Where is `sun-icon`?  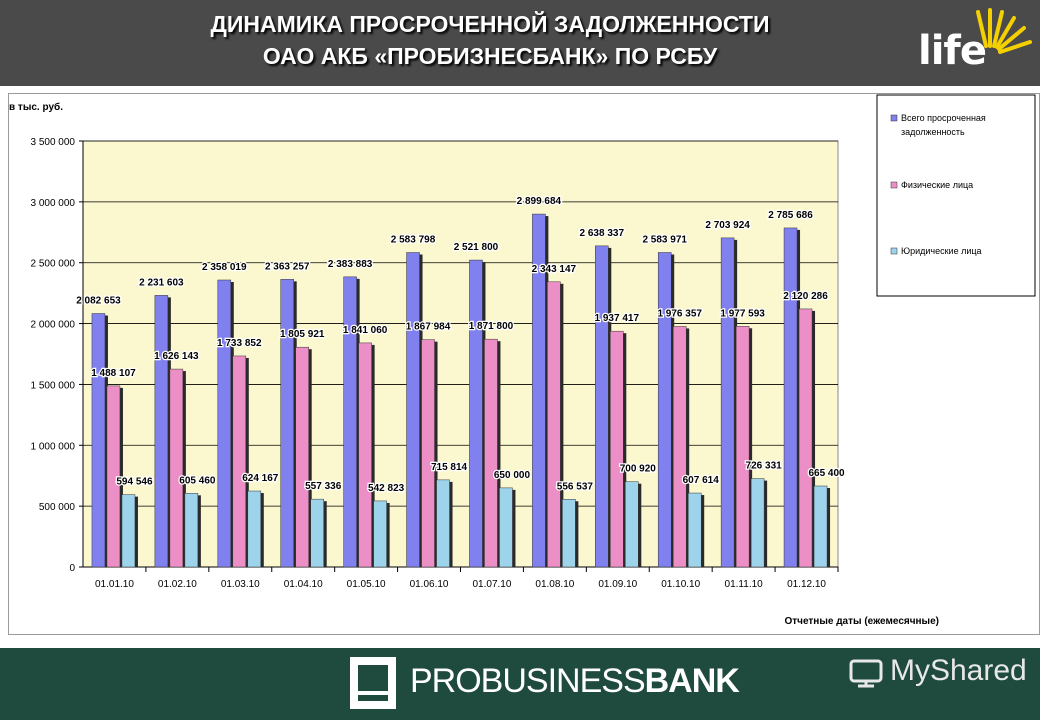 sun-icon is located at coordinates (1004, 31).